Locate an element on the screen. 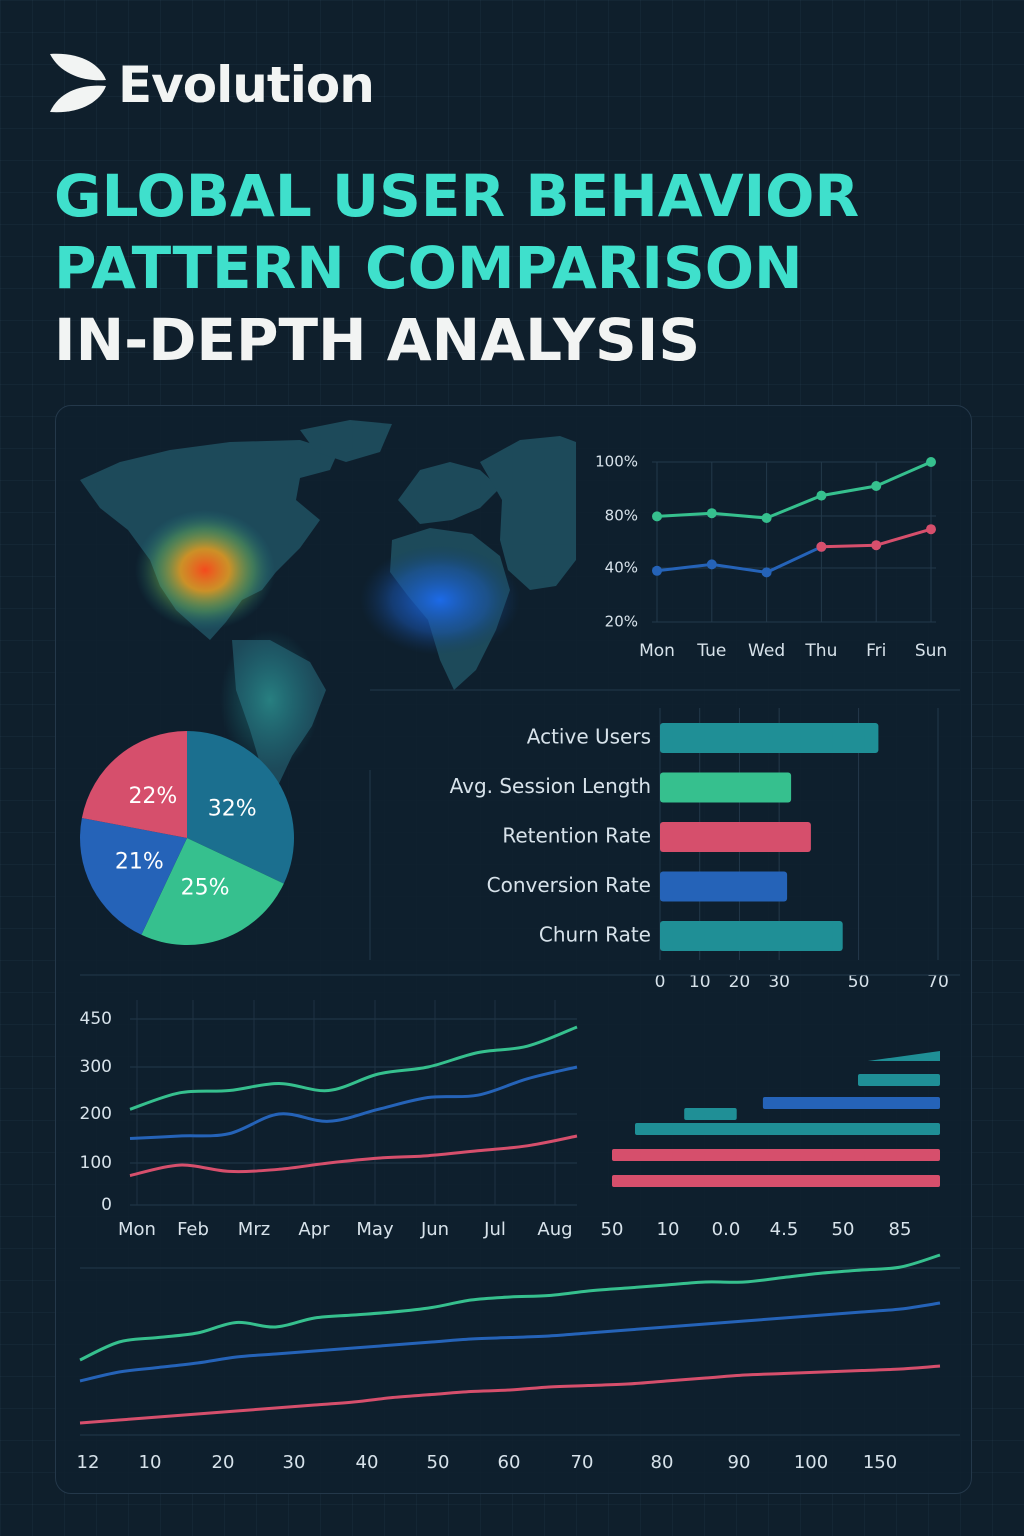 This screenshot has width=1024, height=1536. share-pie-chart: 32% 25% 21% 22% is located at coordinates (187, 838).